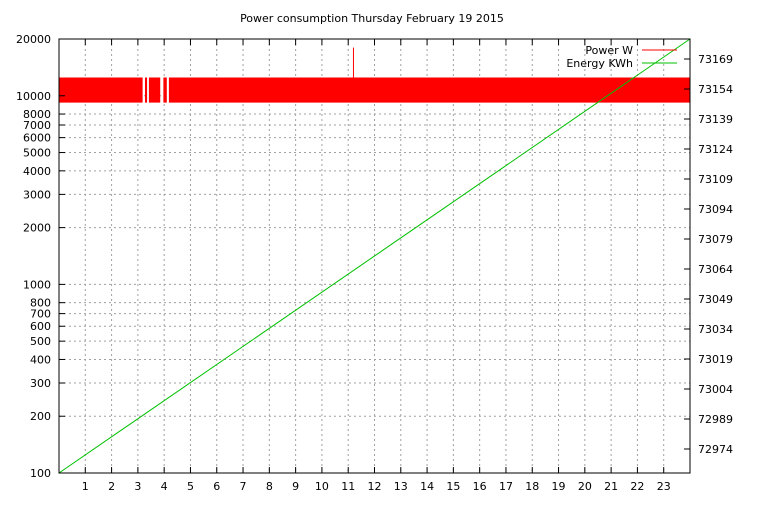 The image size is (768, 505). What do you see at coordinates (664, 486) in the screenshot?
I see `x-tick-label: 23` at bounding box center [664, 486].